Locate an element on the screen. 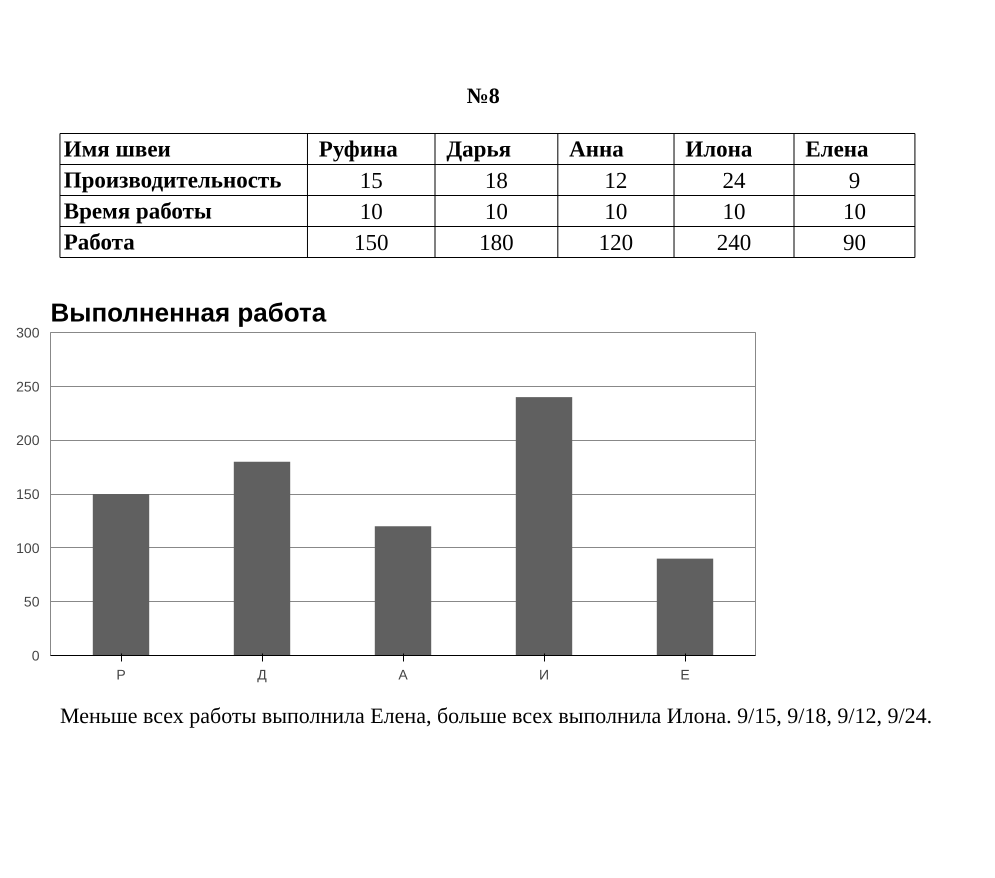 The height and width of the screenshot is (878, 995). text: 180 is located at coordinates (496, 242).